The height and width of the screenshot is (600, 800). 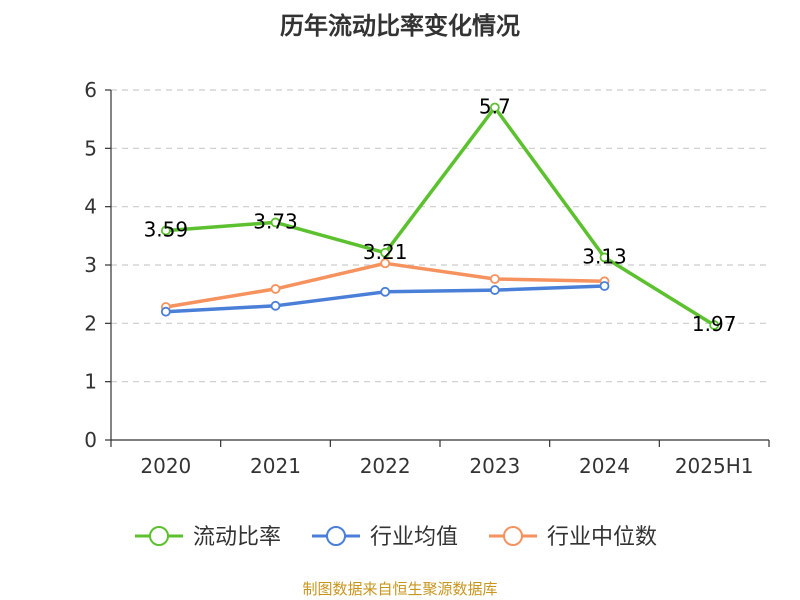 What do you see at coordinates (385, 263) in the screenshot?
I see `series-2-point-2022` at bounding box center [385, 263].